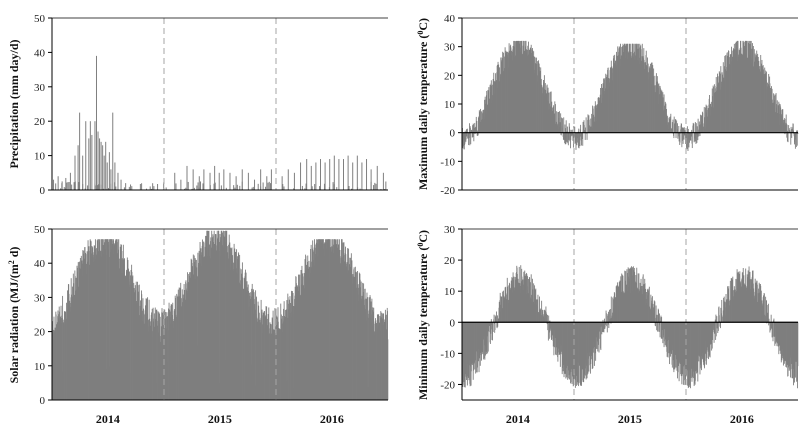 This screenshot has width=804, height=433. What do you see at coordinates (630, 327) in the screenshot?
I see `min-temperature-bars` at bounding box center [630, 327].